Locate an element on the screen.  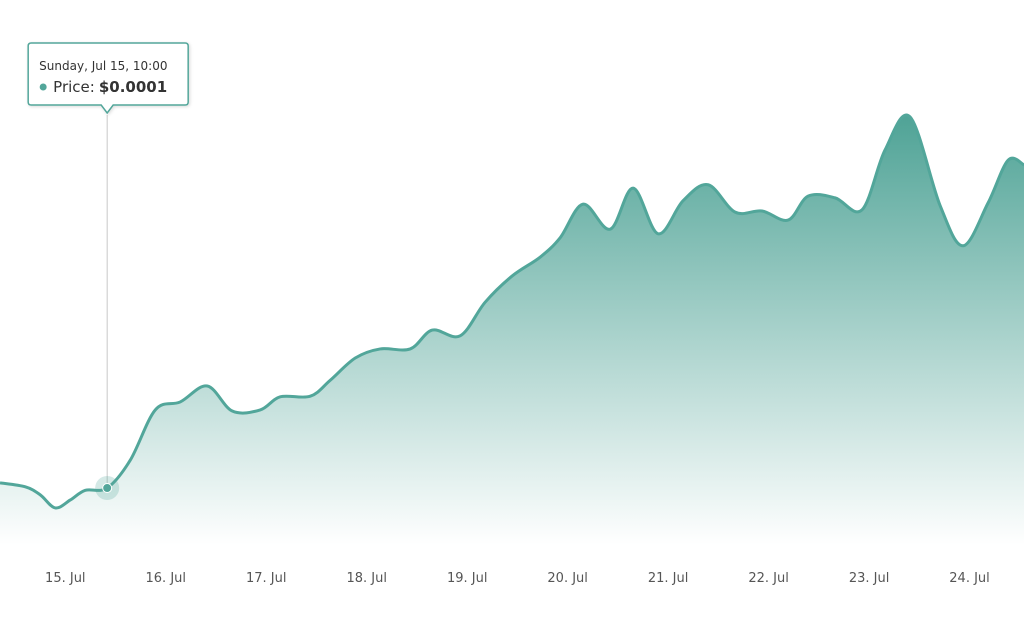
tooltip-series-label: Price: is located at coordinates (74, 87).